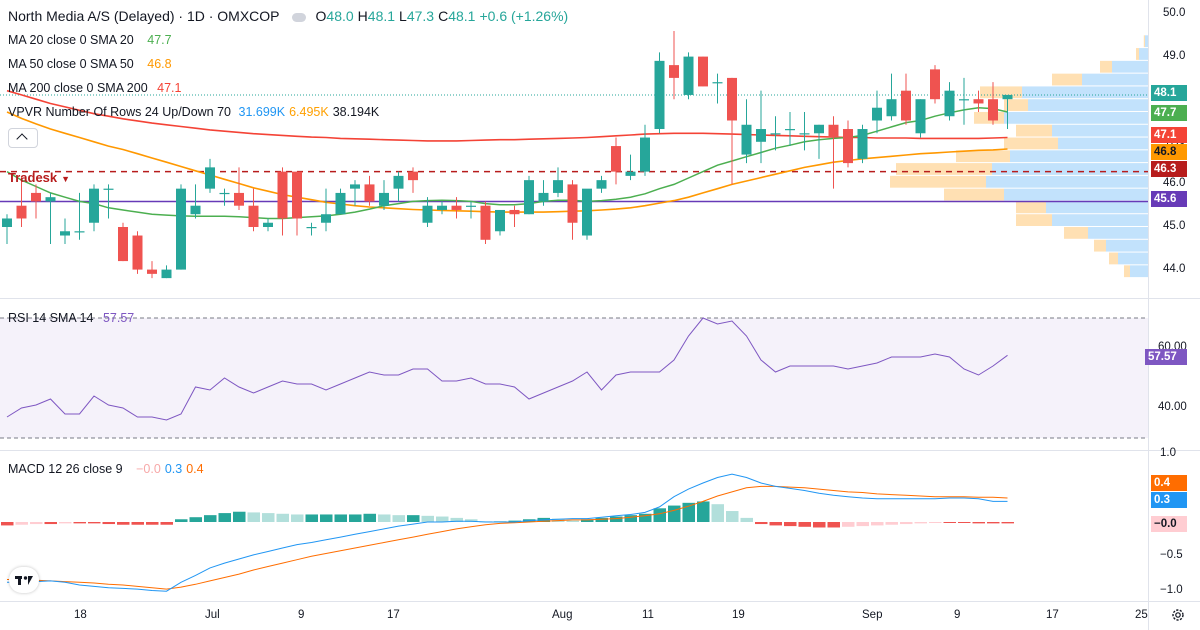 The height and width of the screenshot is (630, 1200). I want to click on ma200-line, so click(507, 115).